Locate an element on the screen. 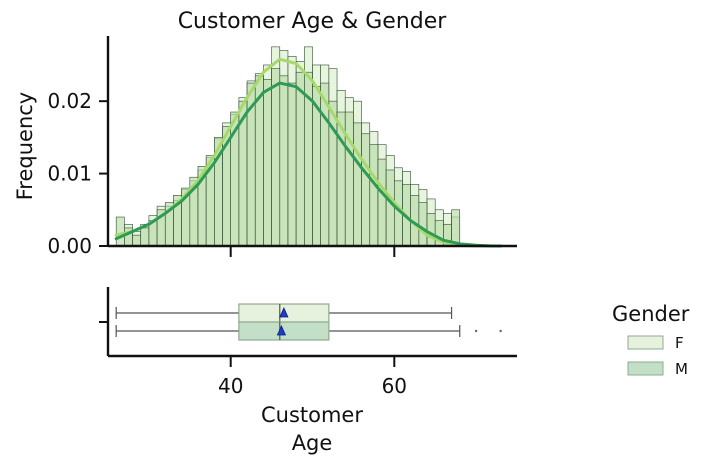 The height and width of the screenshot is (465, 721). legend-swatch-f is located at coordinates (645, 342).